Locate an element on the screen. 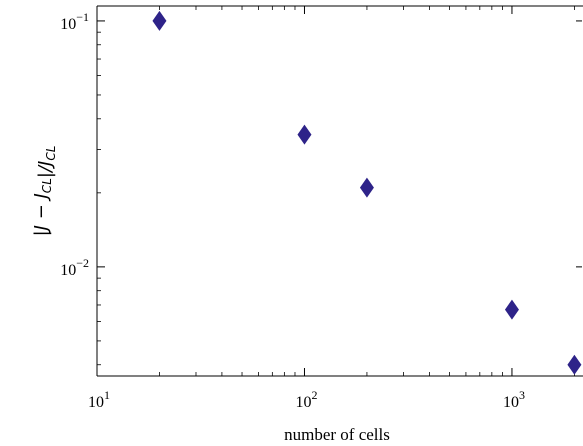 The image size is (583, 446). x-axis-title: number of cells is located at coordinates (337, 434).